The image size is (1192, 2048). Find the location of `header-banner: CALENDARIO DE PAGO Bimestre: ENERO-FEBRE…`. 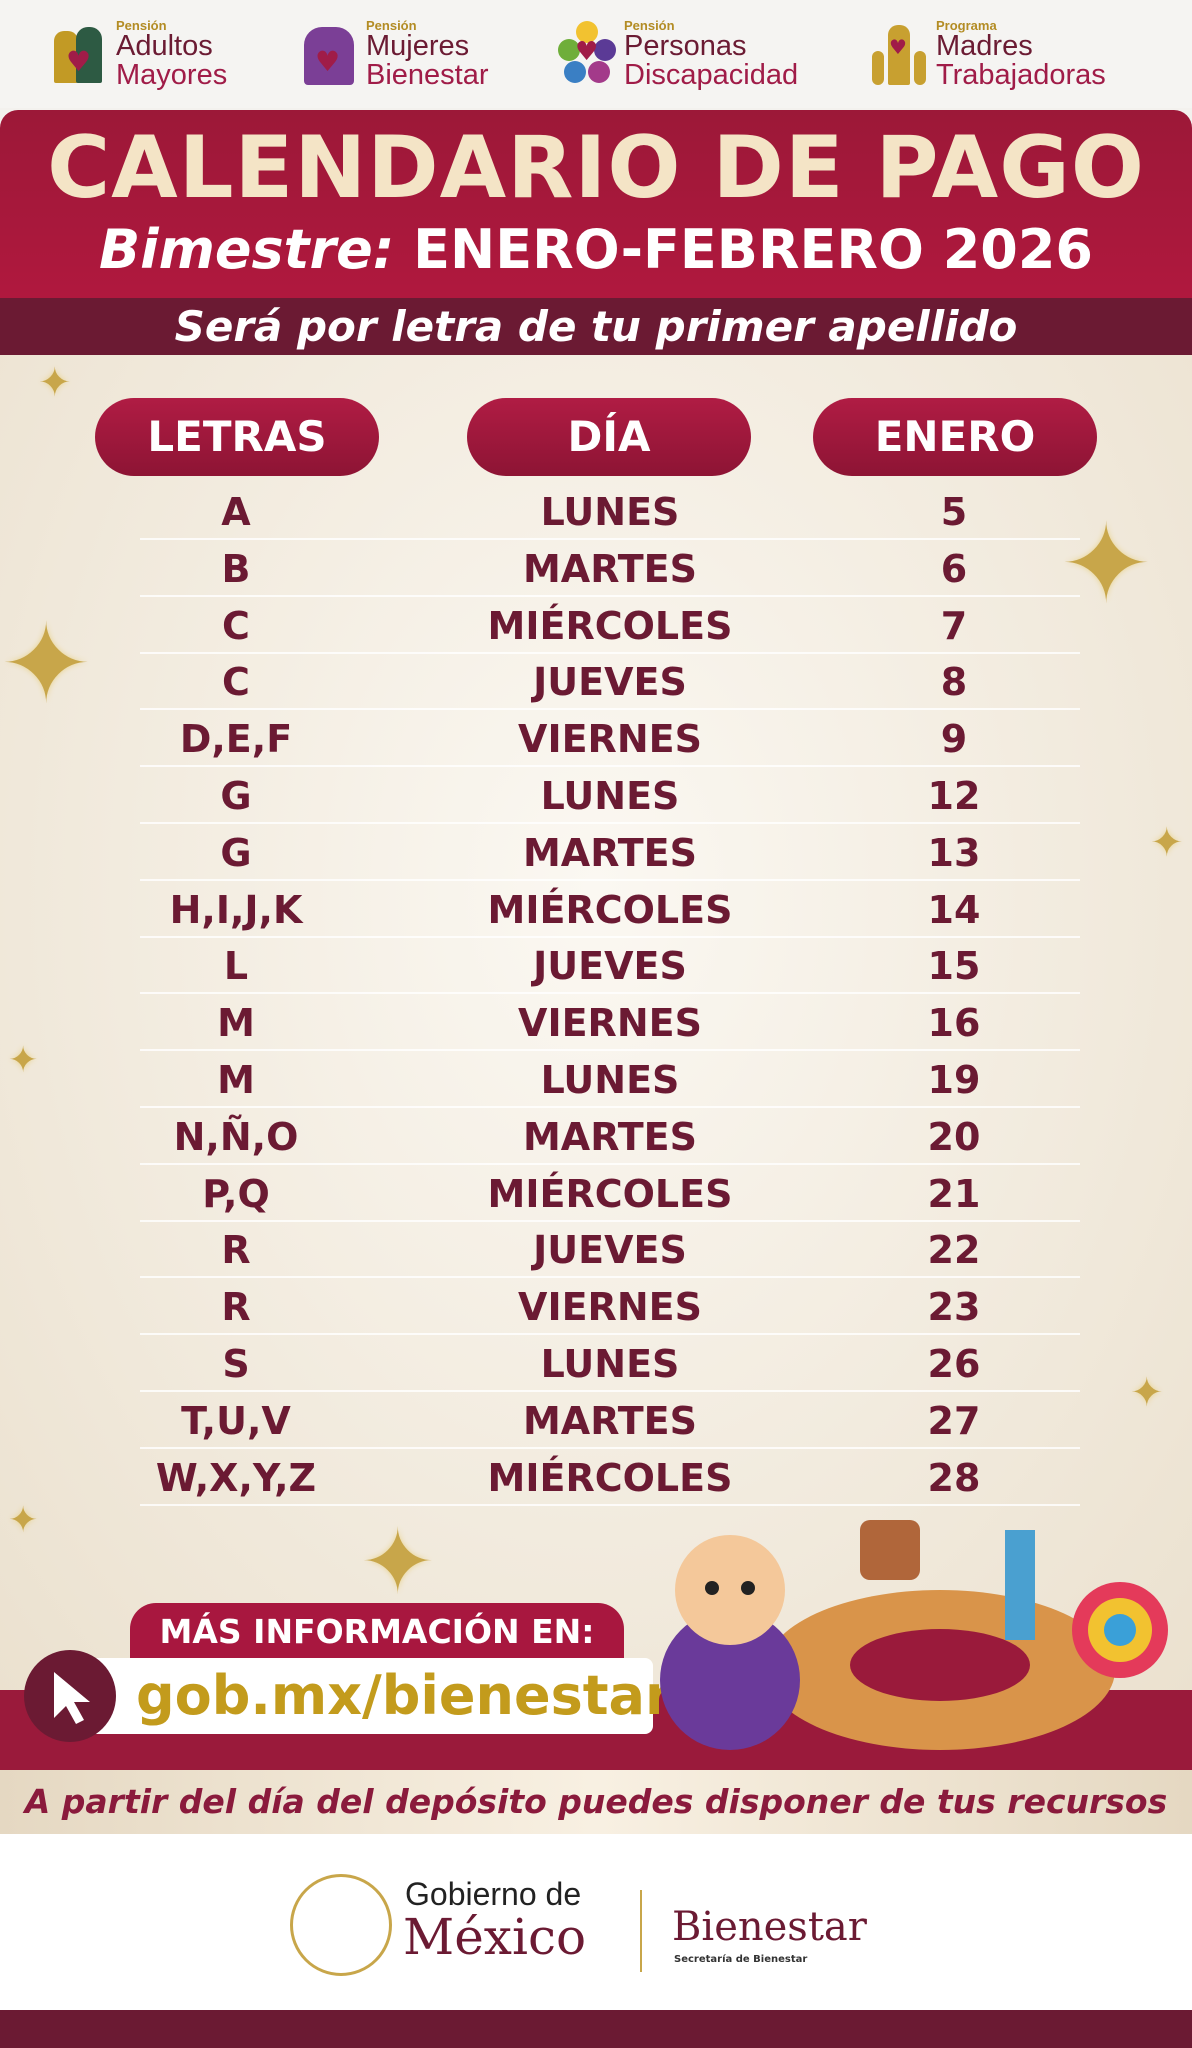

header-banner: CALENDARIO DE PAGO Bimestre: ENERO-FEBRE… is located at coordinates (596, 204).